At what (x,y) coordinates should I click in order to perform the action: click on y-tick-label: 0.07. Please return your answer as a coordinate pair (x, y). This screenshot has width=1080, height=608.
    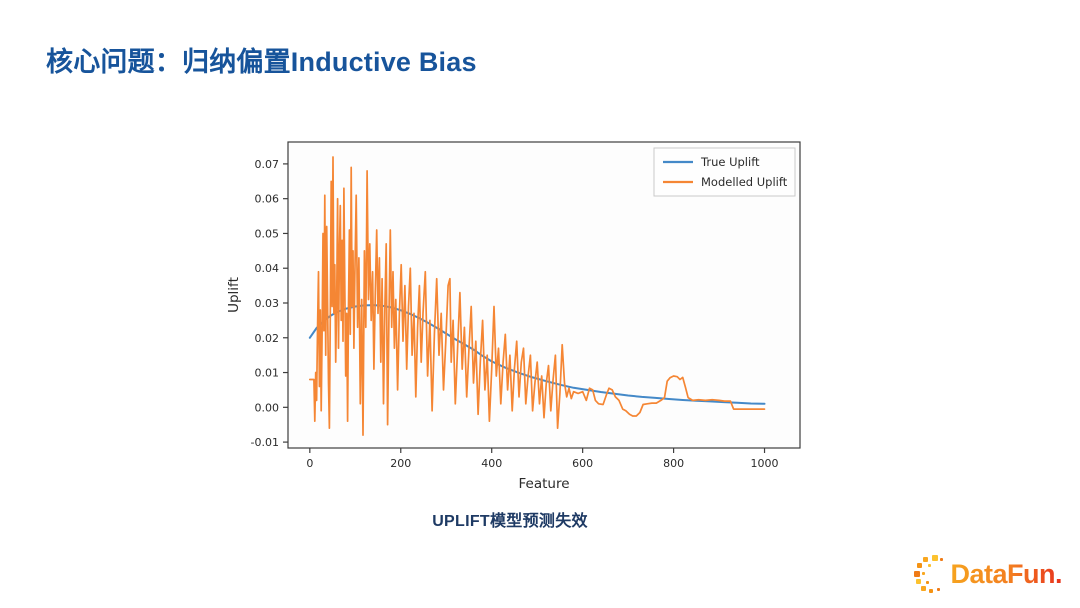
    Looking at the image, I should click on (267, 164).